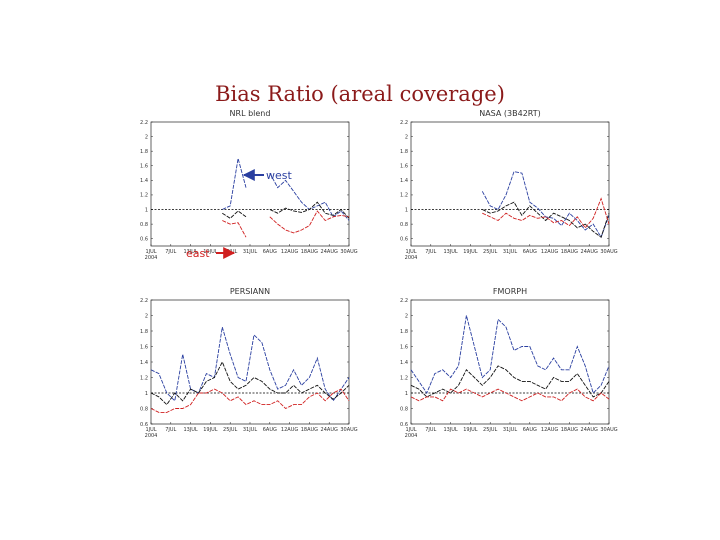 The image size is (720, 540). Describe the element at coordinates (510, 291) in the screenshot. I see `panel-title: FMORPH` at that location.